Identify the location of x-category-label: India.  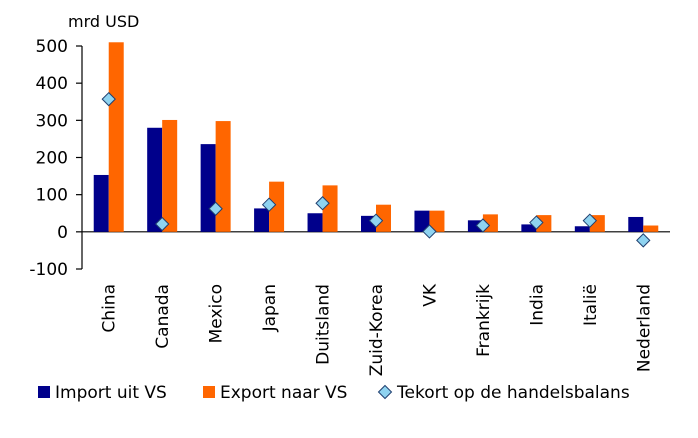
(537, 305).